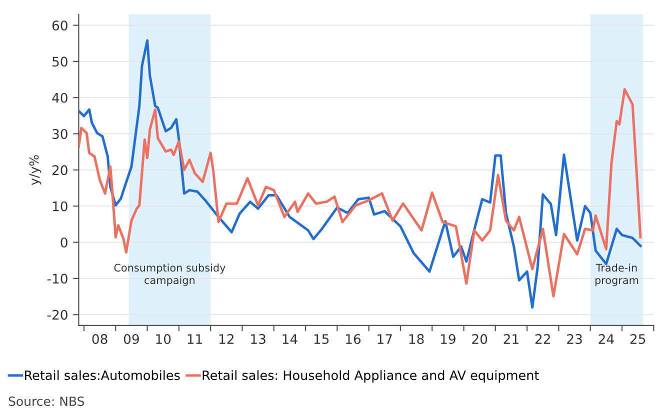 The image size is (667, 412). I want to click on x-tick-label: 11, so click(195, 339).